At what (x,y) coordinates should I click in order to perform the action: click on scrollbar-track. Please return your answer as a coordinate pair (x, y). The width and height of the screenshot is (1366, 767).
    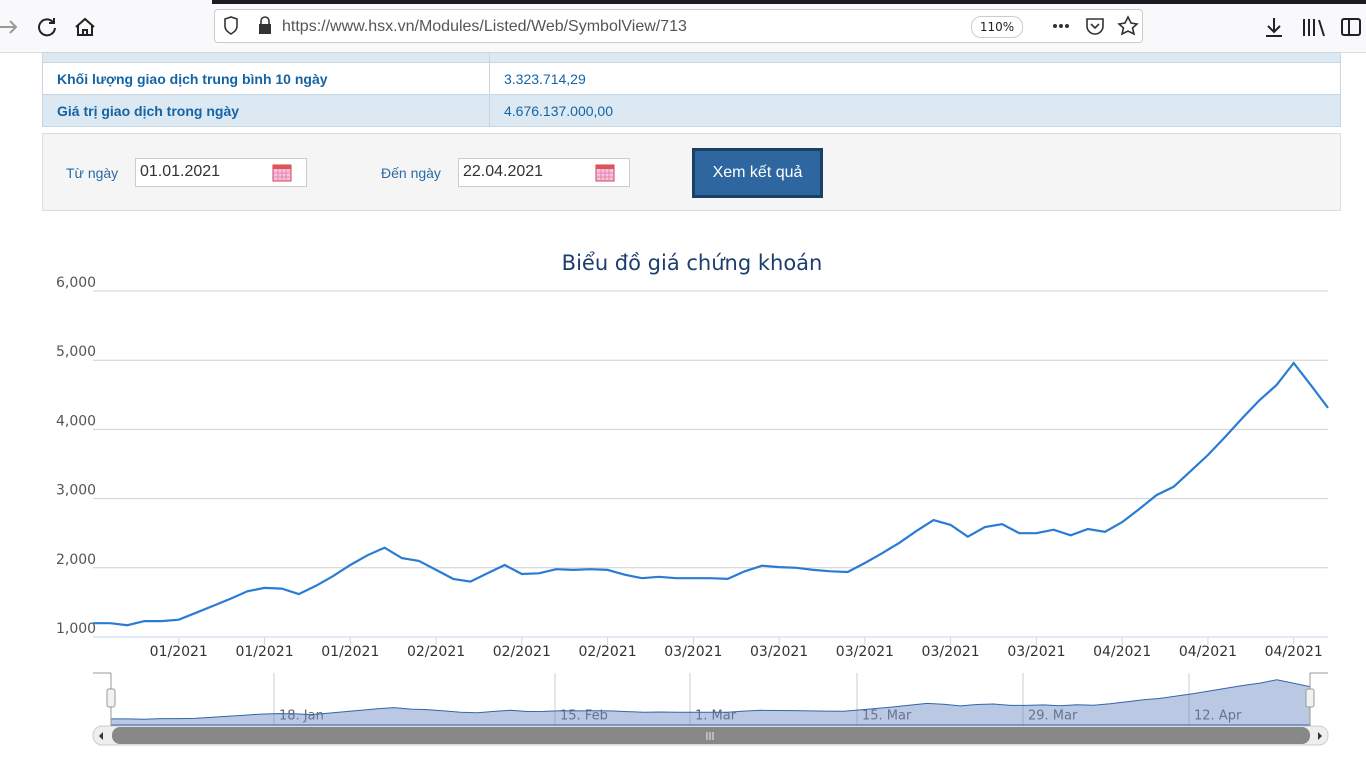
    Looking at the image, I should click on (710, 735).